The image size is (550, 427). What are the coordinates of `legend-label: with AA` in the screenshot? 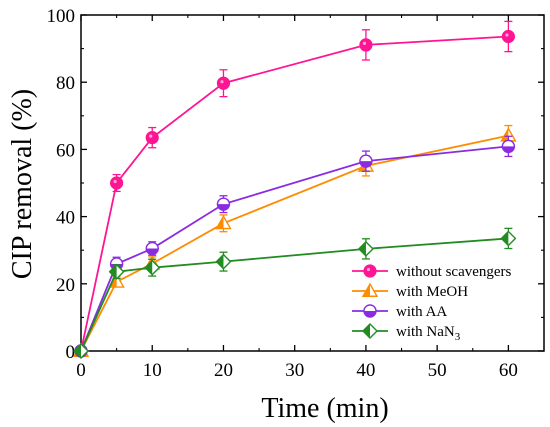 It's located at (421, 312).